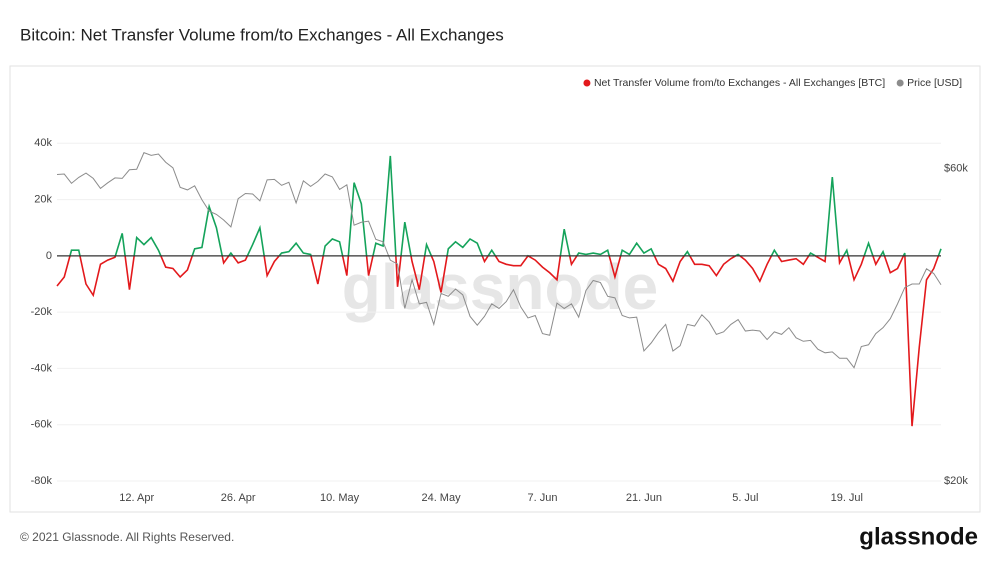  Describe the element at coordinates (934, 83) in the screenshot. I see `legend-label: Price [USD]` at that location.